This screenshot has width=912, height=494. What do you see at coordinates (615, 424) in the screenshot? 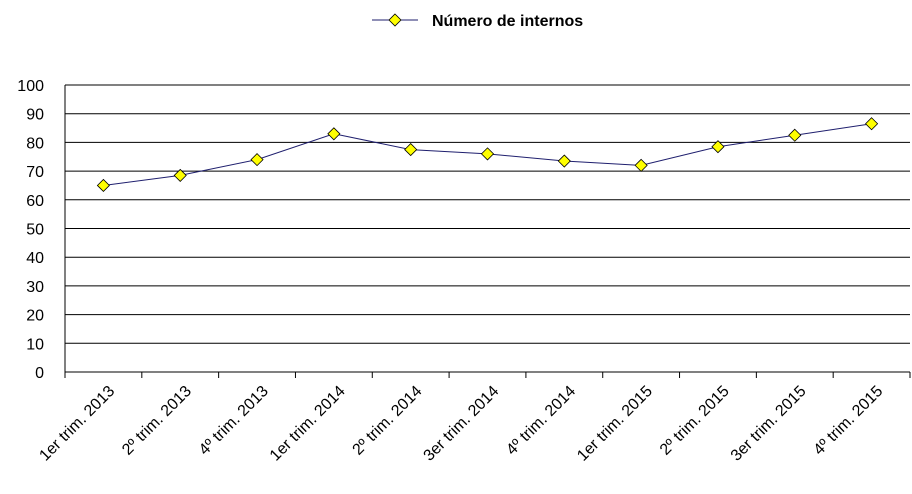
I see `x-tick-label: 1er trim. 2015` at bounding box center [615, 424].